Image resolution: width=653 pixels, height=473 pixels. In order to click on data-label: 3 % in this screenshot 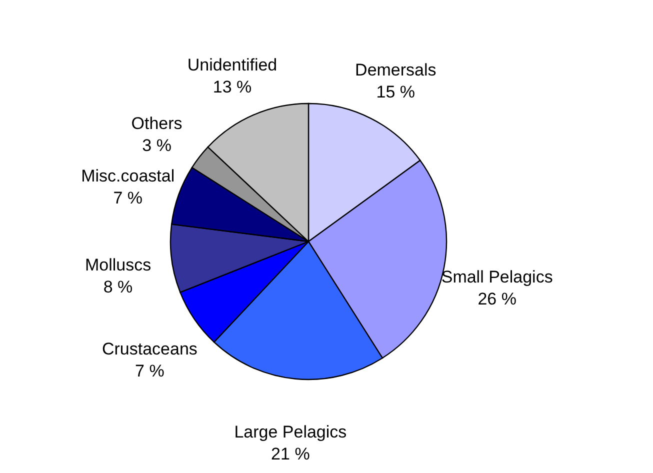, I will do `click(157, 145)`.